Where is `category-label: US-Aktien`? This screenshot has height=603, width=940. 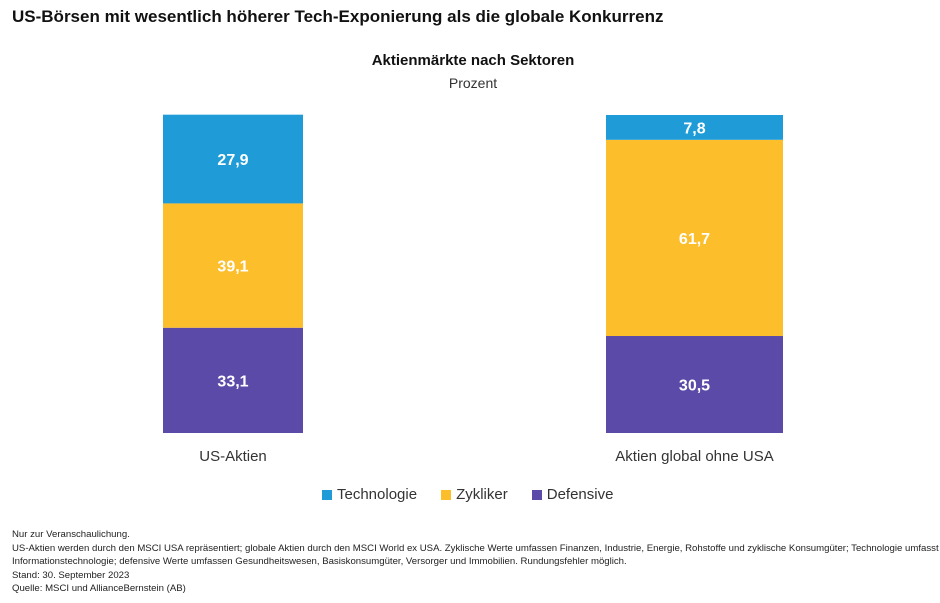
category-label: US-Aktien is located at coordinates (233, 456).